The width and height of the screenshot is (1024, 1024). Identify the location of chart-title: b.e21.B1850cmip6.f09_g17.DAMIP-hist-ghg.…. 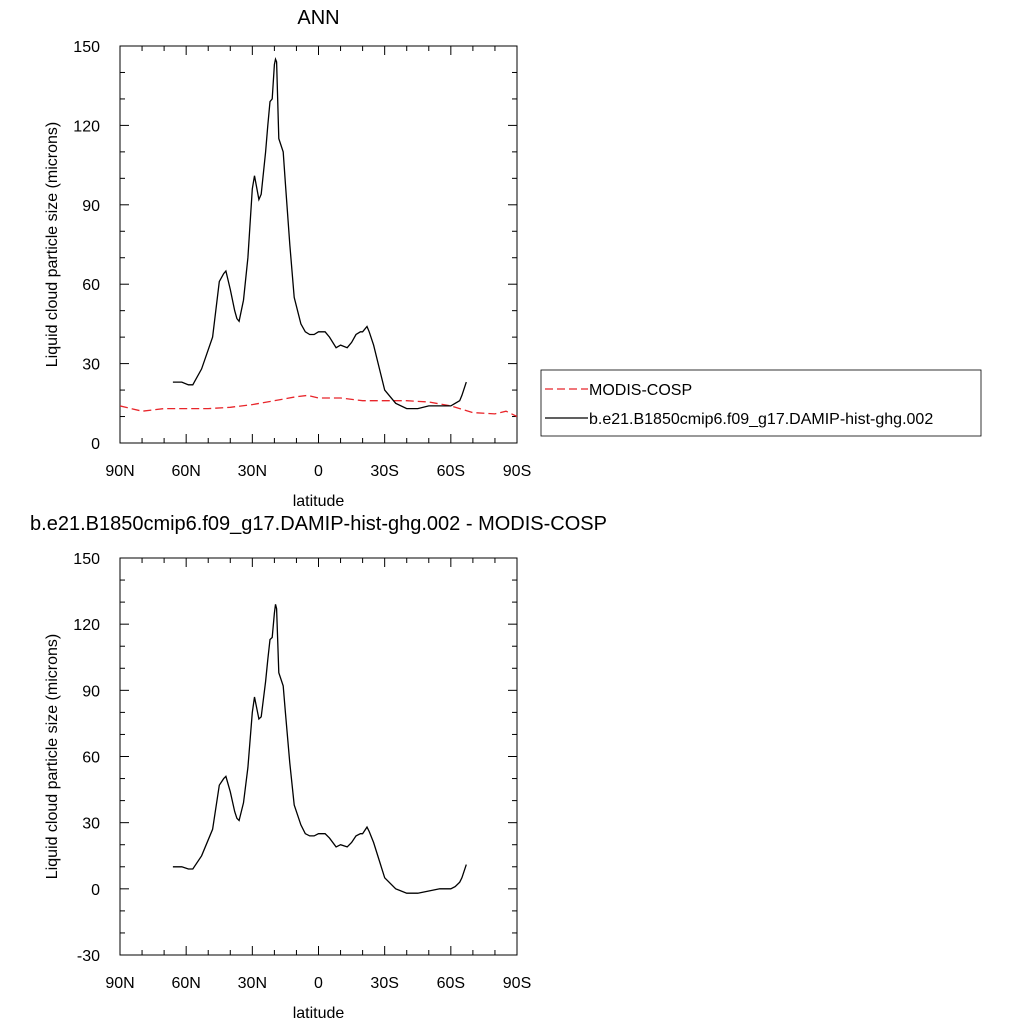
(318, 524).